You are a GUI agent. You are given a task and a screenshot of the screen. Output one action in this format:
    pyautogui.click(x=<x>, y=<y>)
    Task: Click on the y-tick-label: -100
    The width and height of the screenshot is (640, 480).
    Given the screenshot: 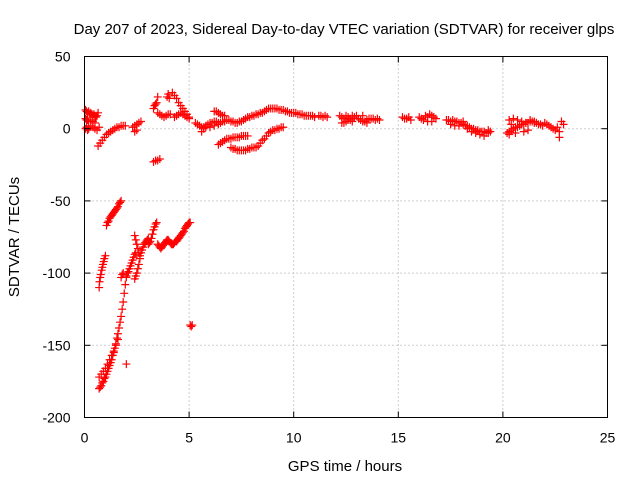 What is the action you would take?
    pyautogui.click(x=56, y=273)
    